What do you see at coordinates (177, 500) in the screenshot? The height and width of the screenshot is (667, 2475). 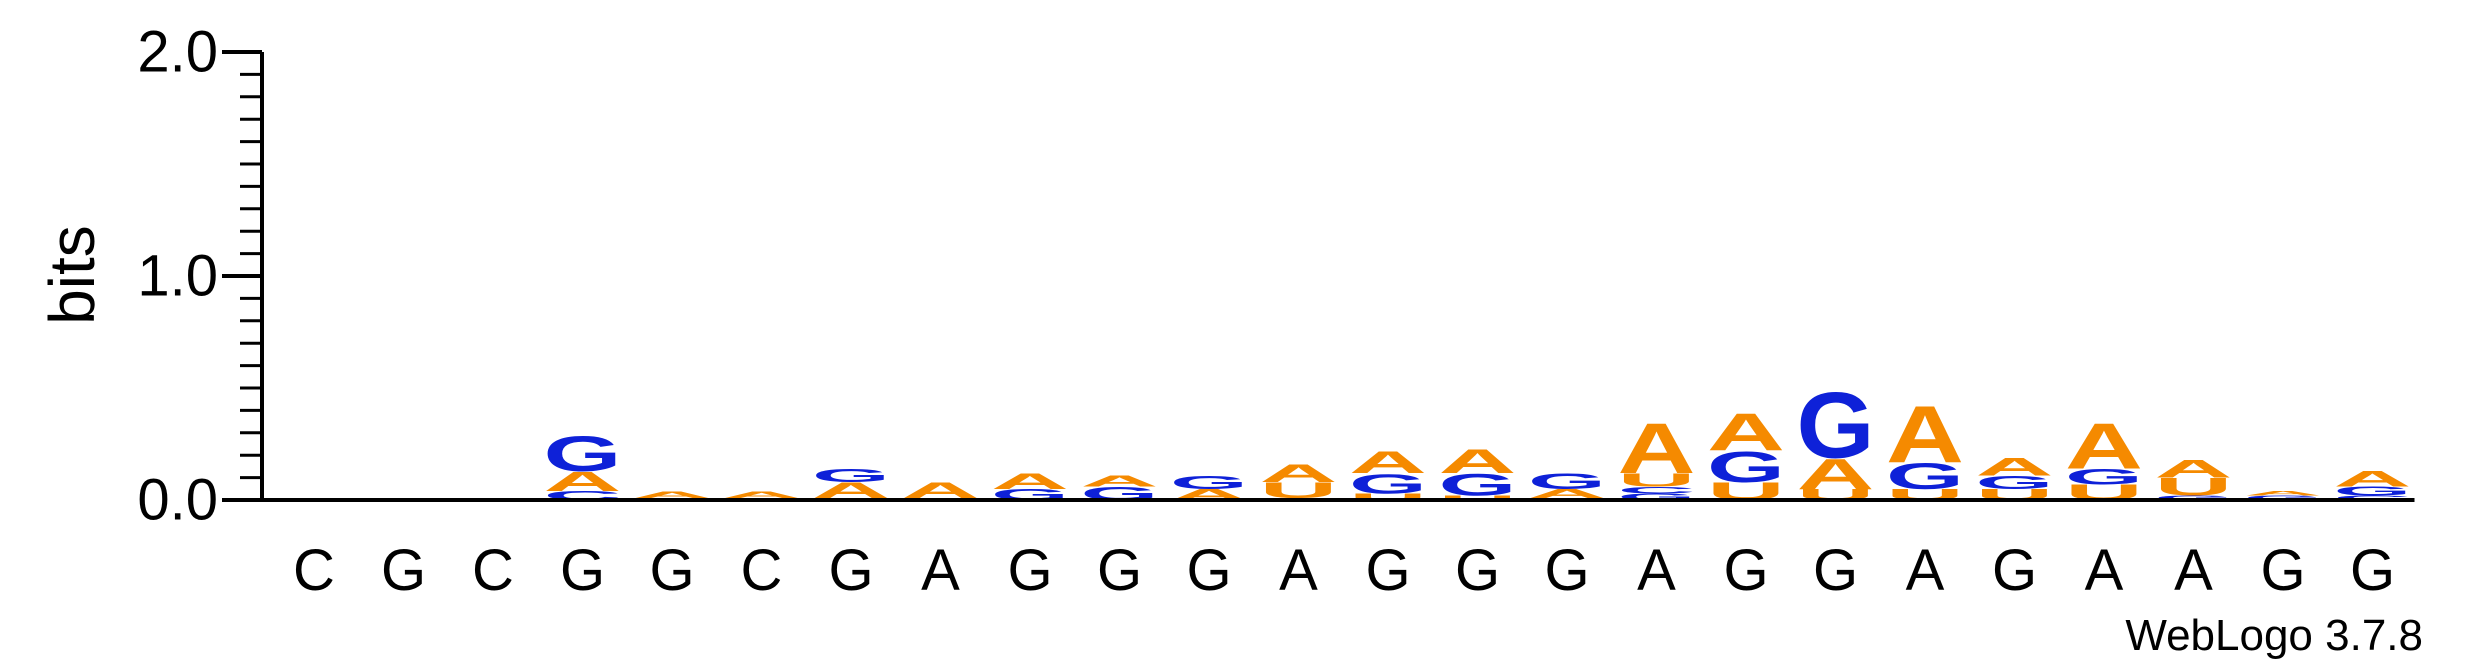 I see `y-tick-label: 0.0` at bounding box center [177, 500].